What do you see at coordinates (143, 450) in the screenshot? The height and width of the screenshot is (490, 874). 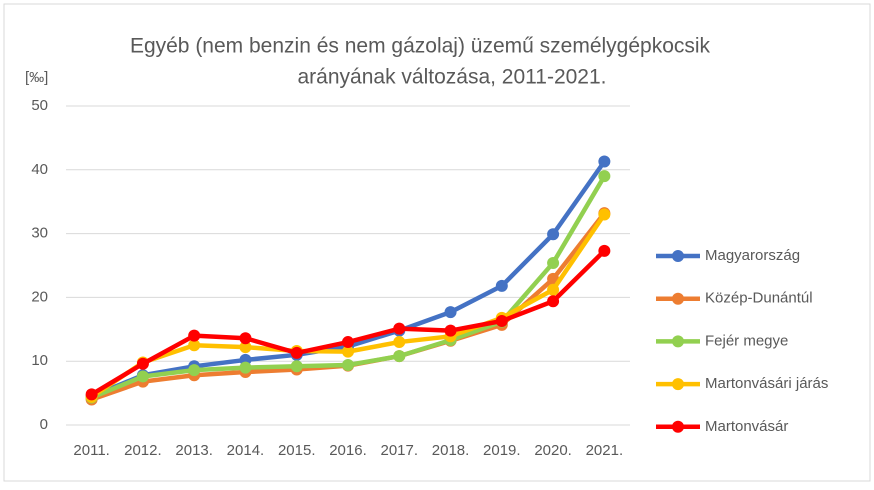 I see `x-tick-label: 2012.` at bounding box center [143, 450].